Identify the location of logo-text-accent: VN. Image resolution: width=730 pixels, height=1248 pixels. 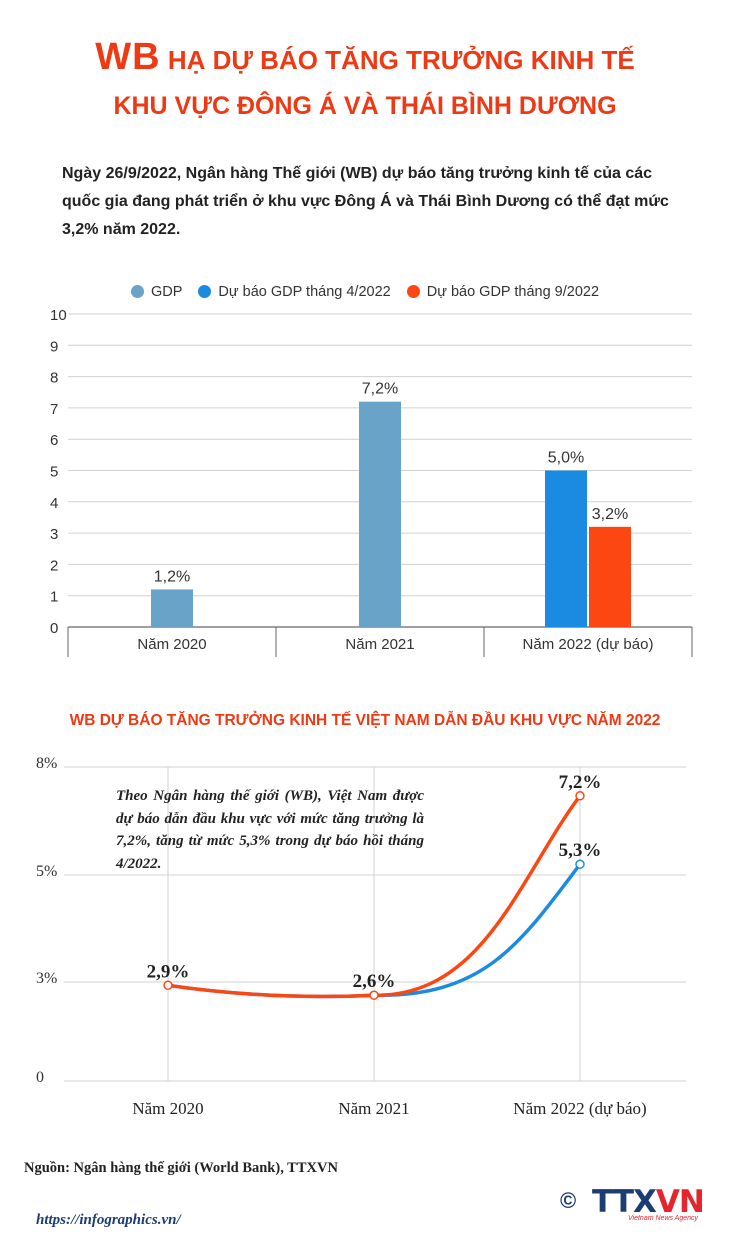
(680, 1202).